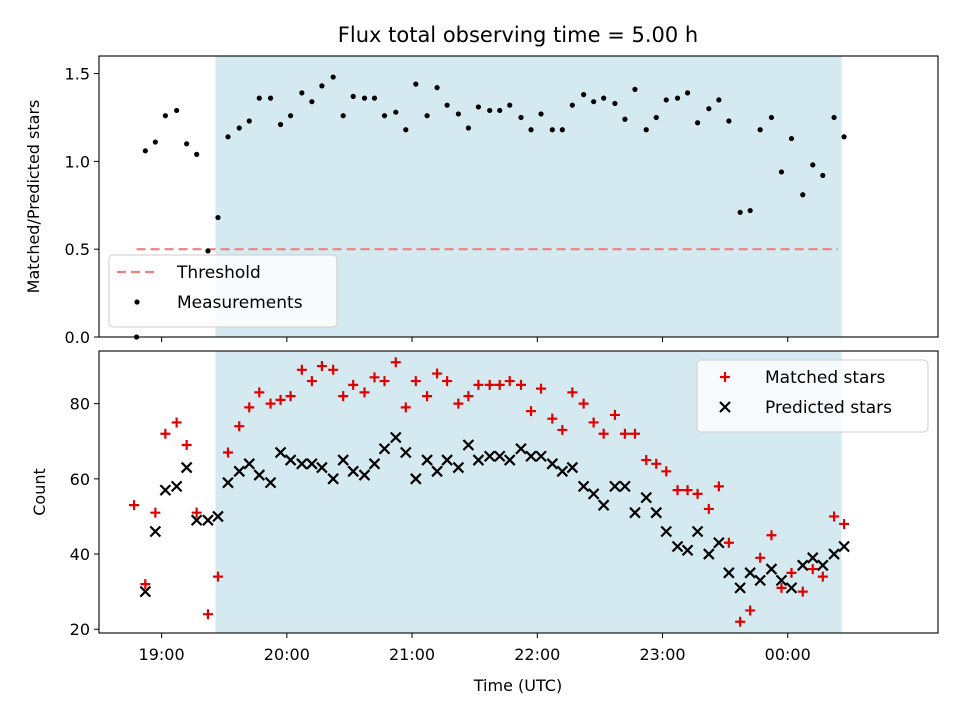 This screenshot has height=720, width=960. Describe the element at coordinates (33, 197) in the screenshot. I see `y-axis-label: Matched/Predicted stars` at that location.